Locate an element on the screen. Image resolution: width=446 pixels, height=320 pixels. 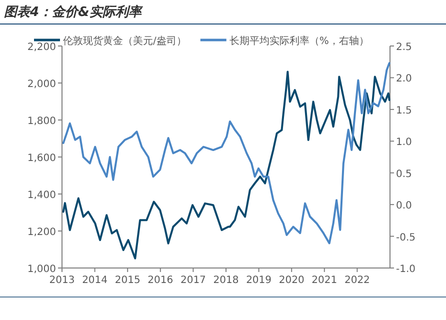
y2-tick-label: 0.5 is located at coordinates (404, 174).